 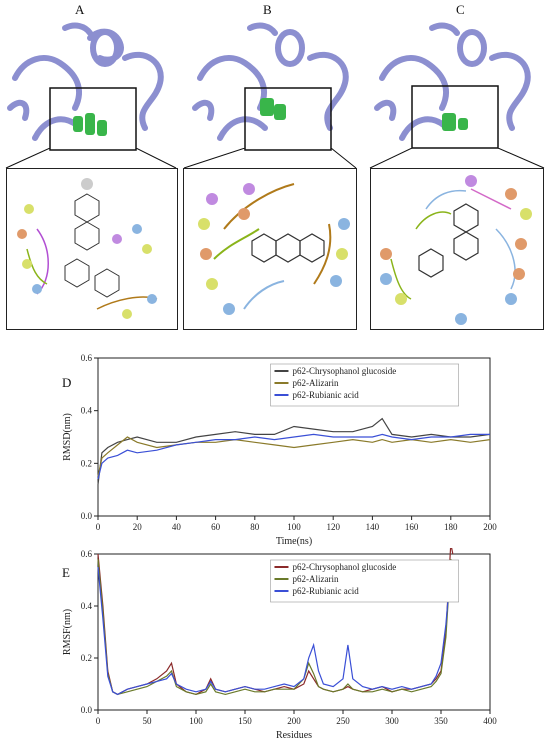 What do you see at coordinates (267, 9) in the screenshot?
I see `panel-label-b: B` at bounding box center [267, 9].